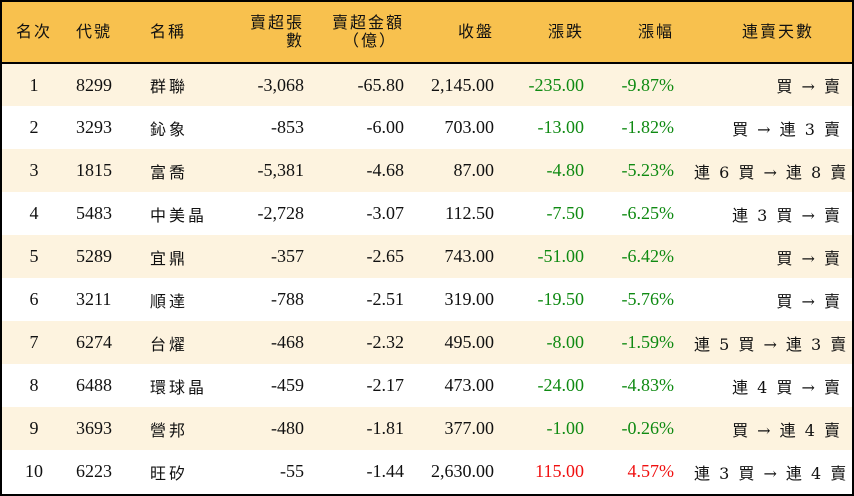  What do you see at coordinates (287, 385) in the screenshot?
I see `cell-net-sell-lots: -459` at bounding box center [287, 385].